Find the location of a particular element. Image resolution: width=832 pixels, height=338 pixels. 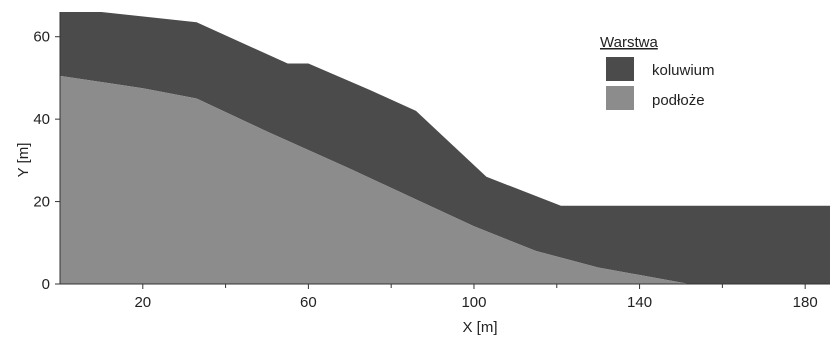

x-tick-label: 20 is located at coordinates (142, 302).